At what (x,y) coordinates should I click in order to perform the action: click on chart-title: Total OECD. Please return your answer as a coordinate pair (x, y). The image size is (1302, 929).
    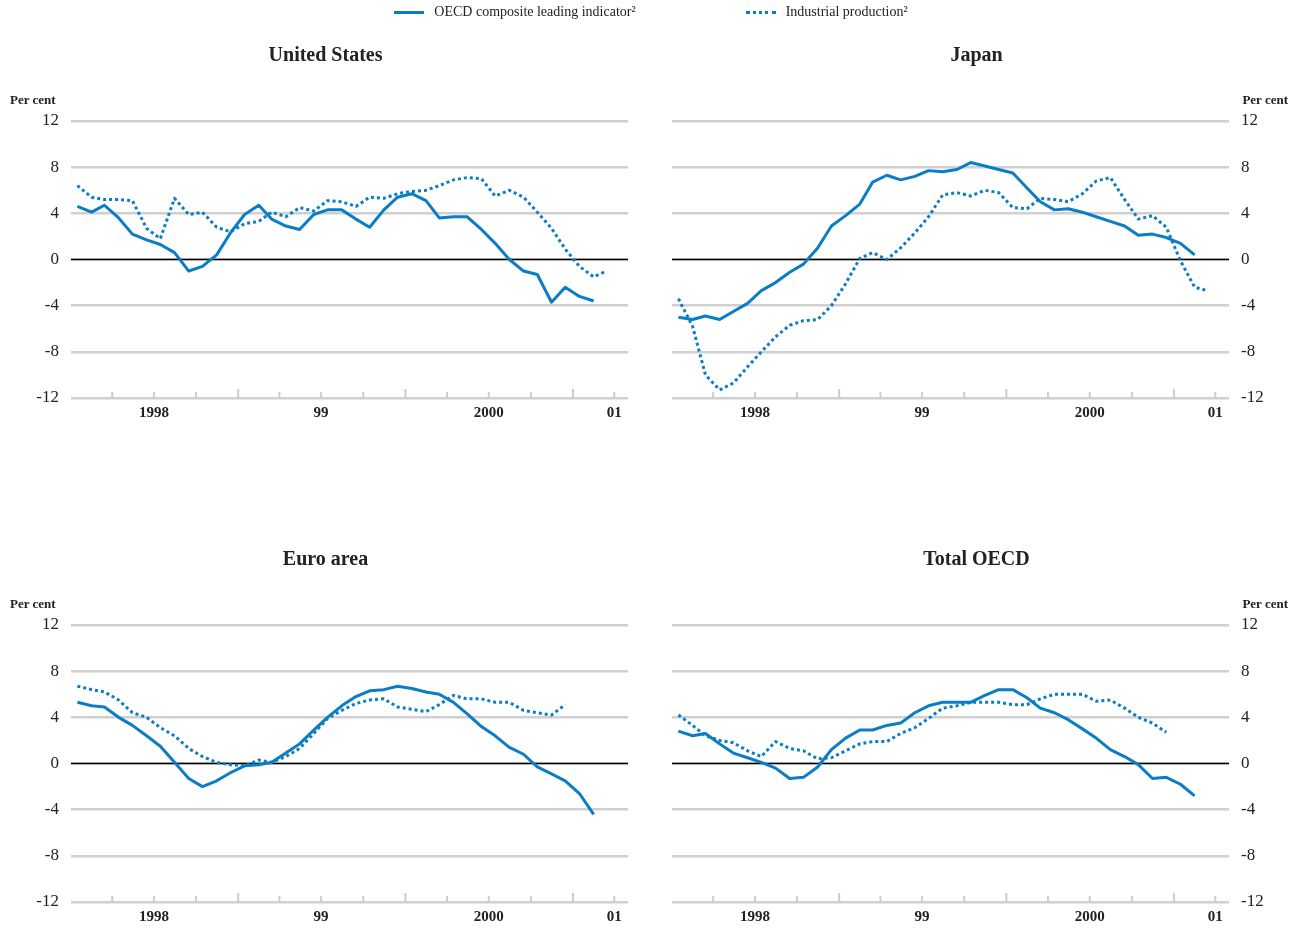
    Looking at the image, I should click on (976, 558).